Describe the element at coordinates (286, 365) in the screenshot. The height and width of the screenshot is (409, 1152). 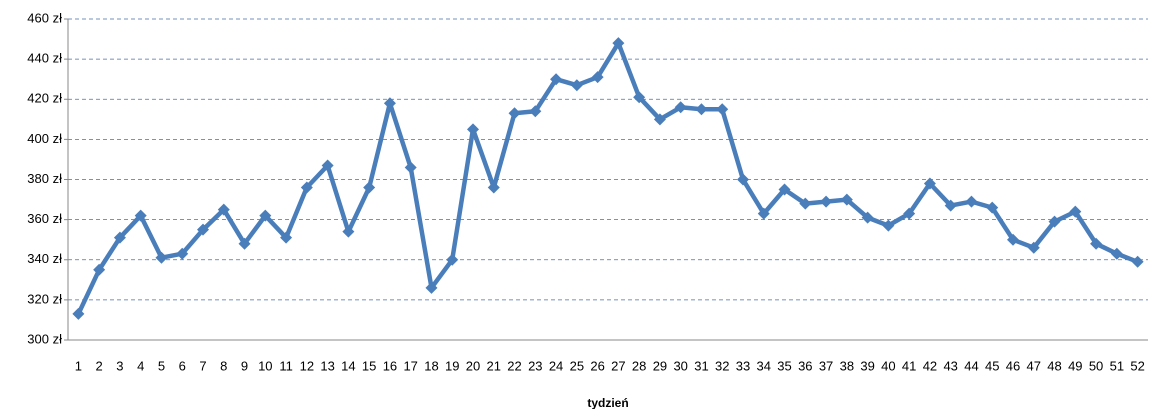
I see `x-tick-label: 11` at that location.